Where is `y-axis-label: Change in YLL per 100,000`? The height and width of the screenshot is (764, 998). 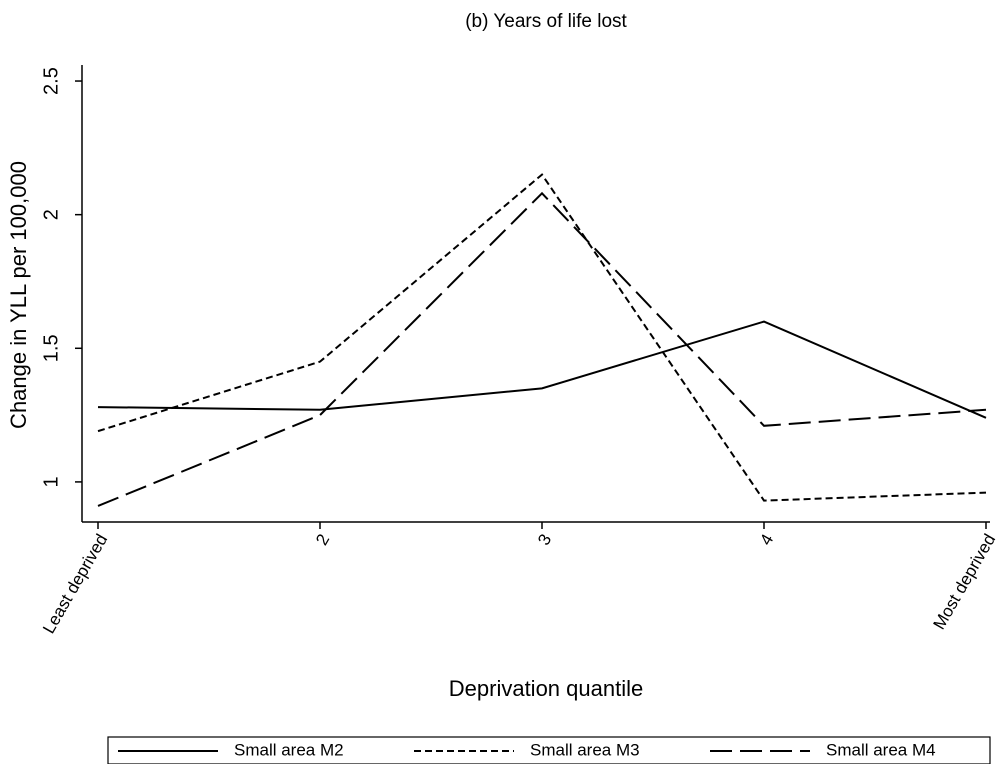 y-axis-label: Change in YLL per 100,000 is located at coordinates (18, 295).